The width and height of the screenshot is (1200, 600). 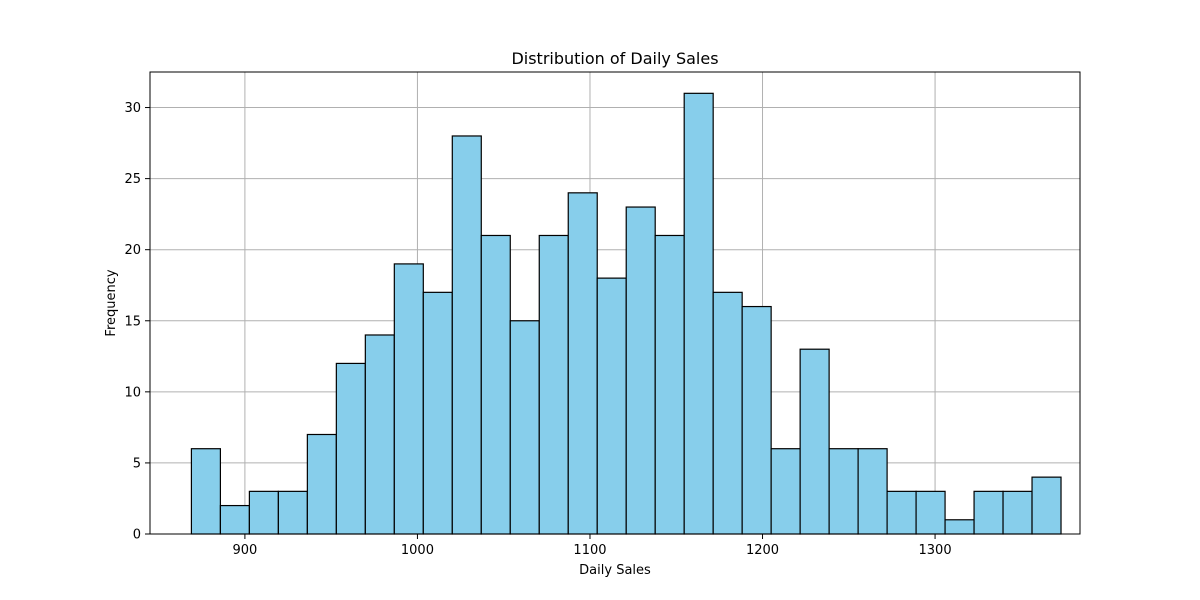 What do you see at coordinates (614, 58) in the screenshot?
I see `chart-title: Distribution of Daily Sales` at bounding box center [614, 58].